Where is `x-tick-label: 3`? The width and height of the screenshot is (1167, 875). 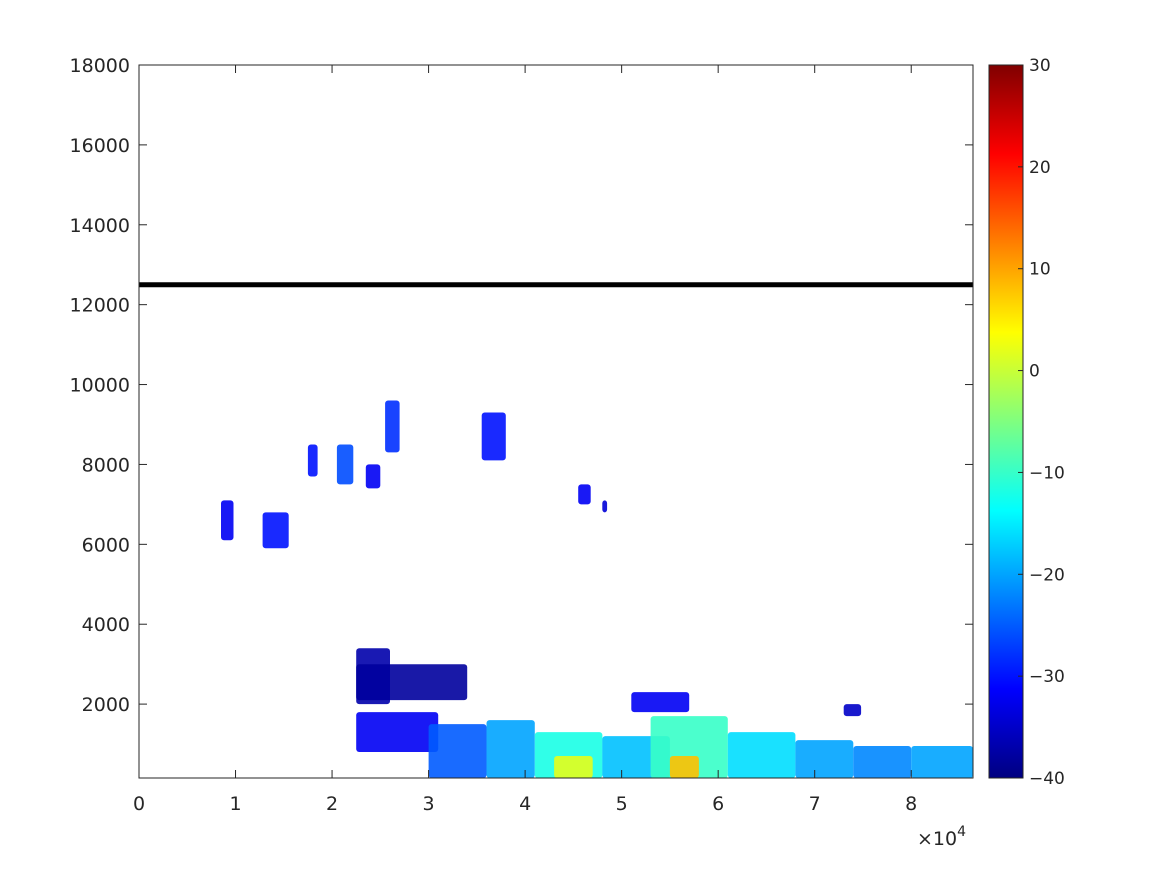 x-tick-label: 3 is located at coordinates (429, 804).